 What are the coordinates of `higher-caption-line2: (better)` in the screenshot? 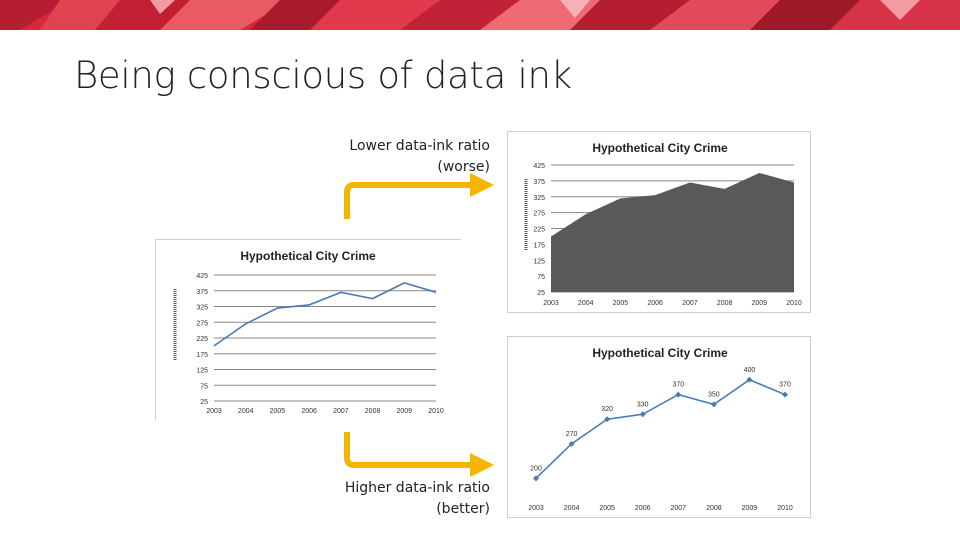 It's located at (463, 509).